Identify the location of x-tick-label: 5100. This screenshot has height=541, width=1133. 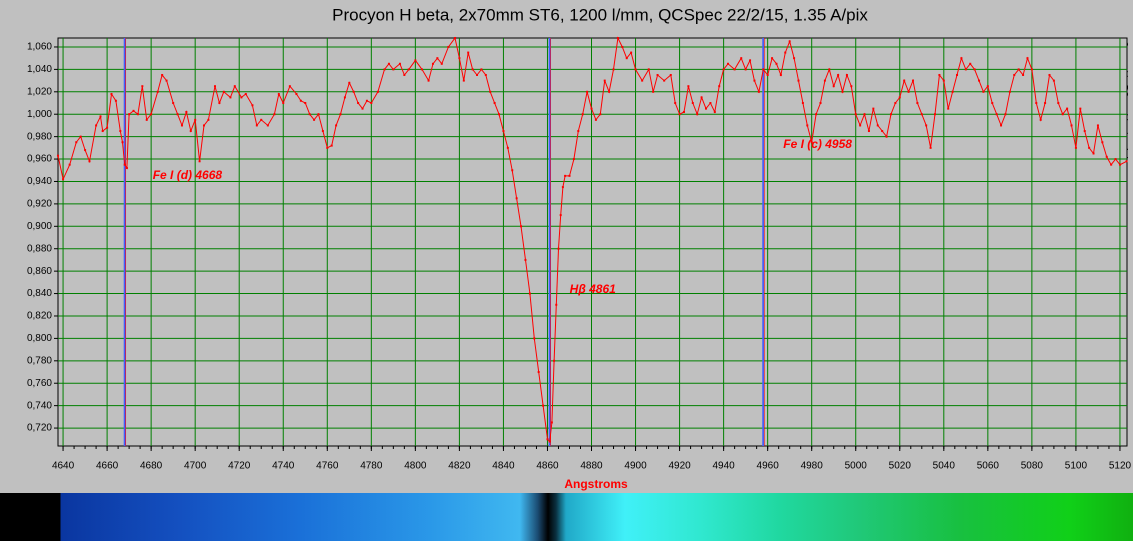
(1076, 466).